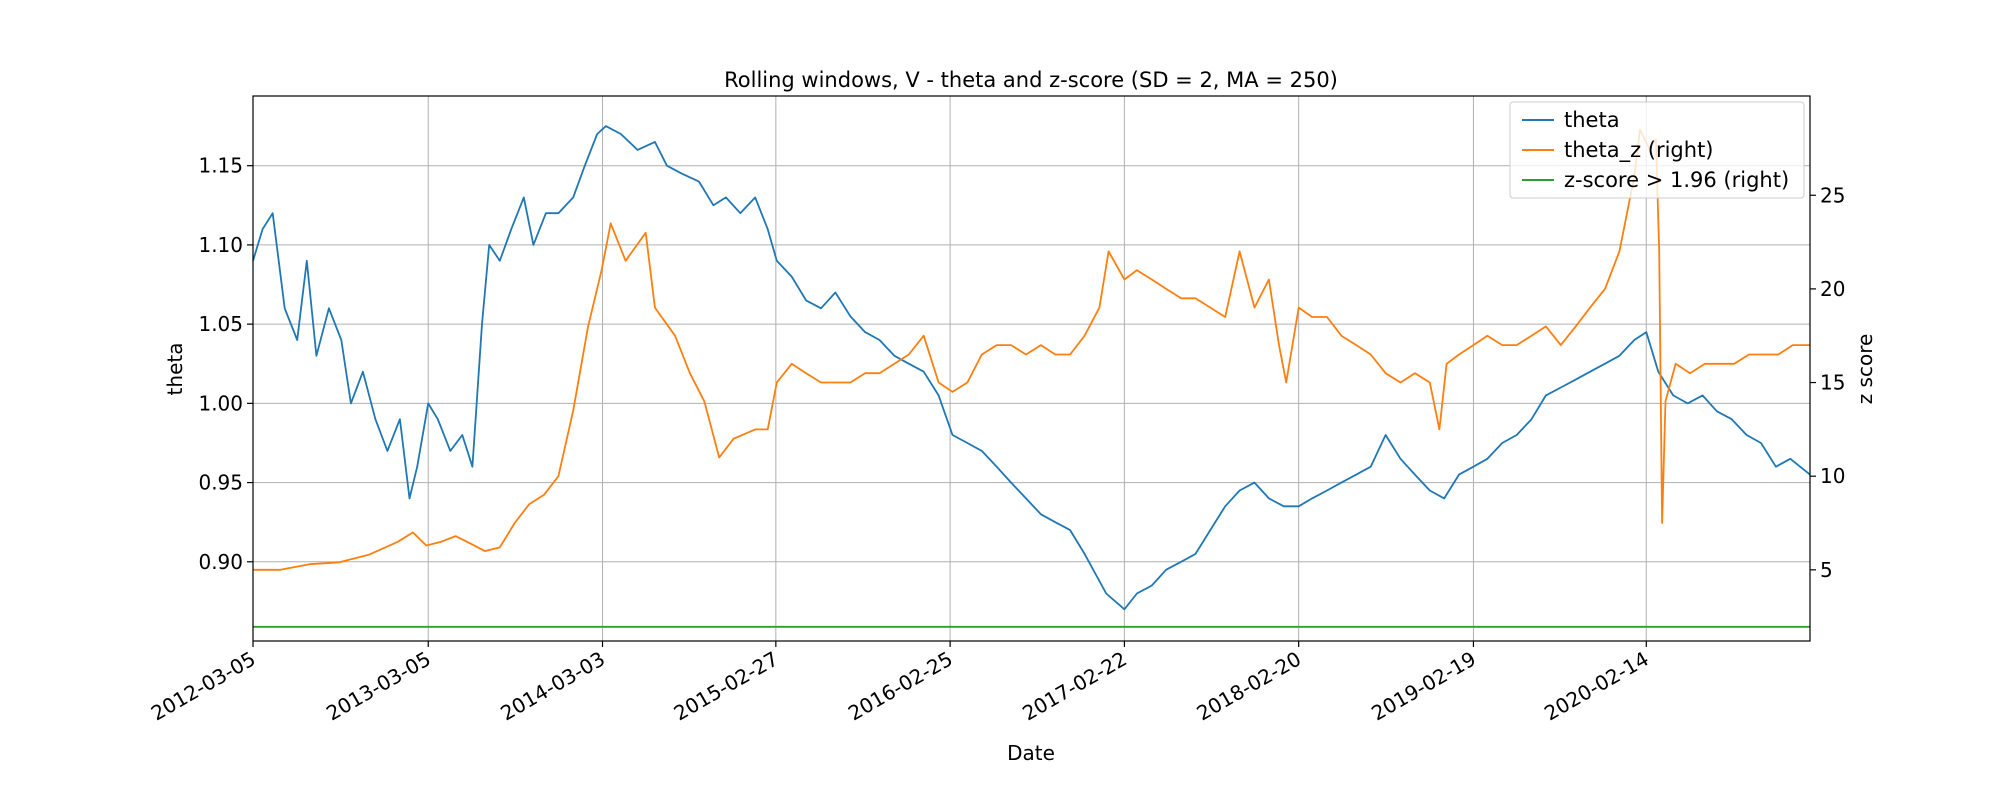  Describe the element at coordinates (175, 369) in the screenshot. I see `y-axis-label: theta` at that location.